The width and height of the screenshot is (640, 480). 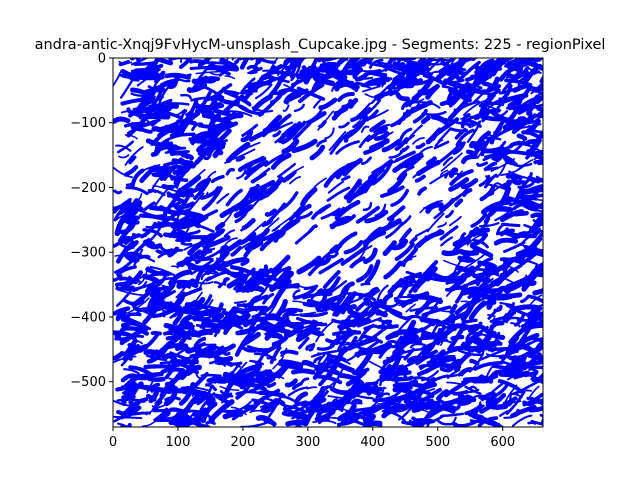 What do you see at coordinates (312, 438) in the screenshot?
I see `x-axis: 0 100 200 300 400 500 600` at bounding box center [312, 438].